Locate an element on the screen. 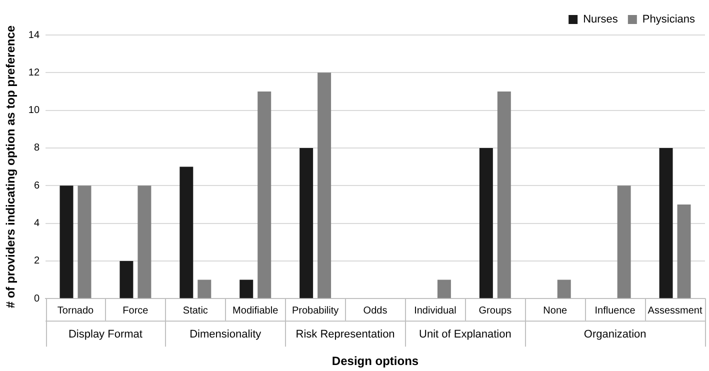 The height and width of the screenshot is (371, 709). y-tick-label: 4 is located at coordinates (37, 224).